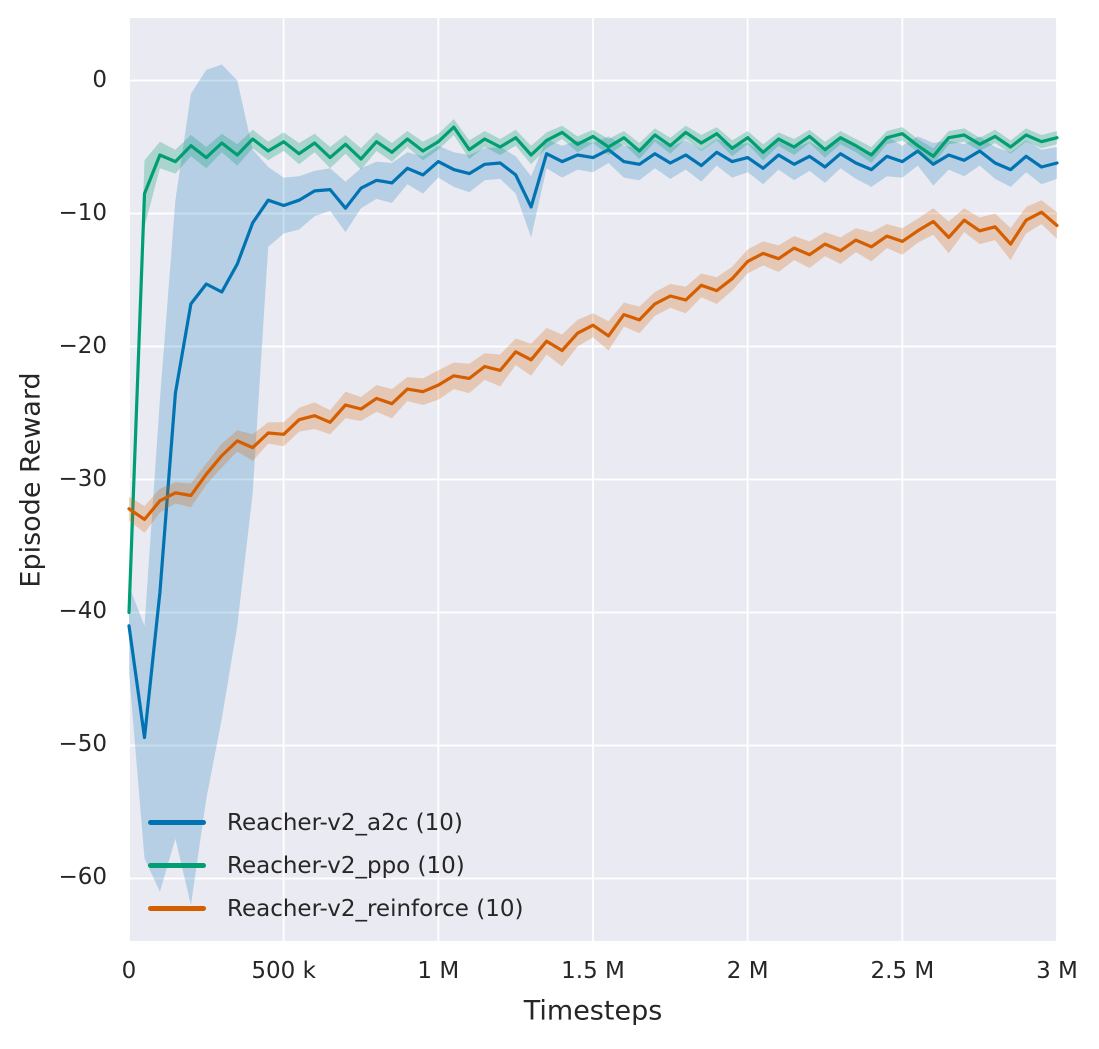 Image resolution: width=1099 pixels, height=1049 pixels. I want to click on x-tick-label: 3 M, so click(1057, 971).